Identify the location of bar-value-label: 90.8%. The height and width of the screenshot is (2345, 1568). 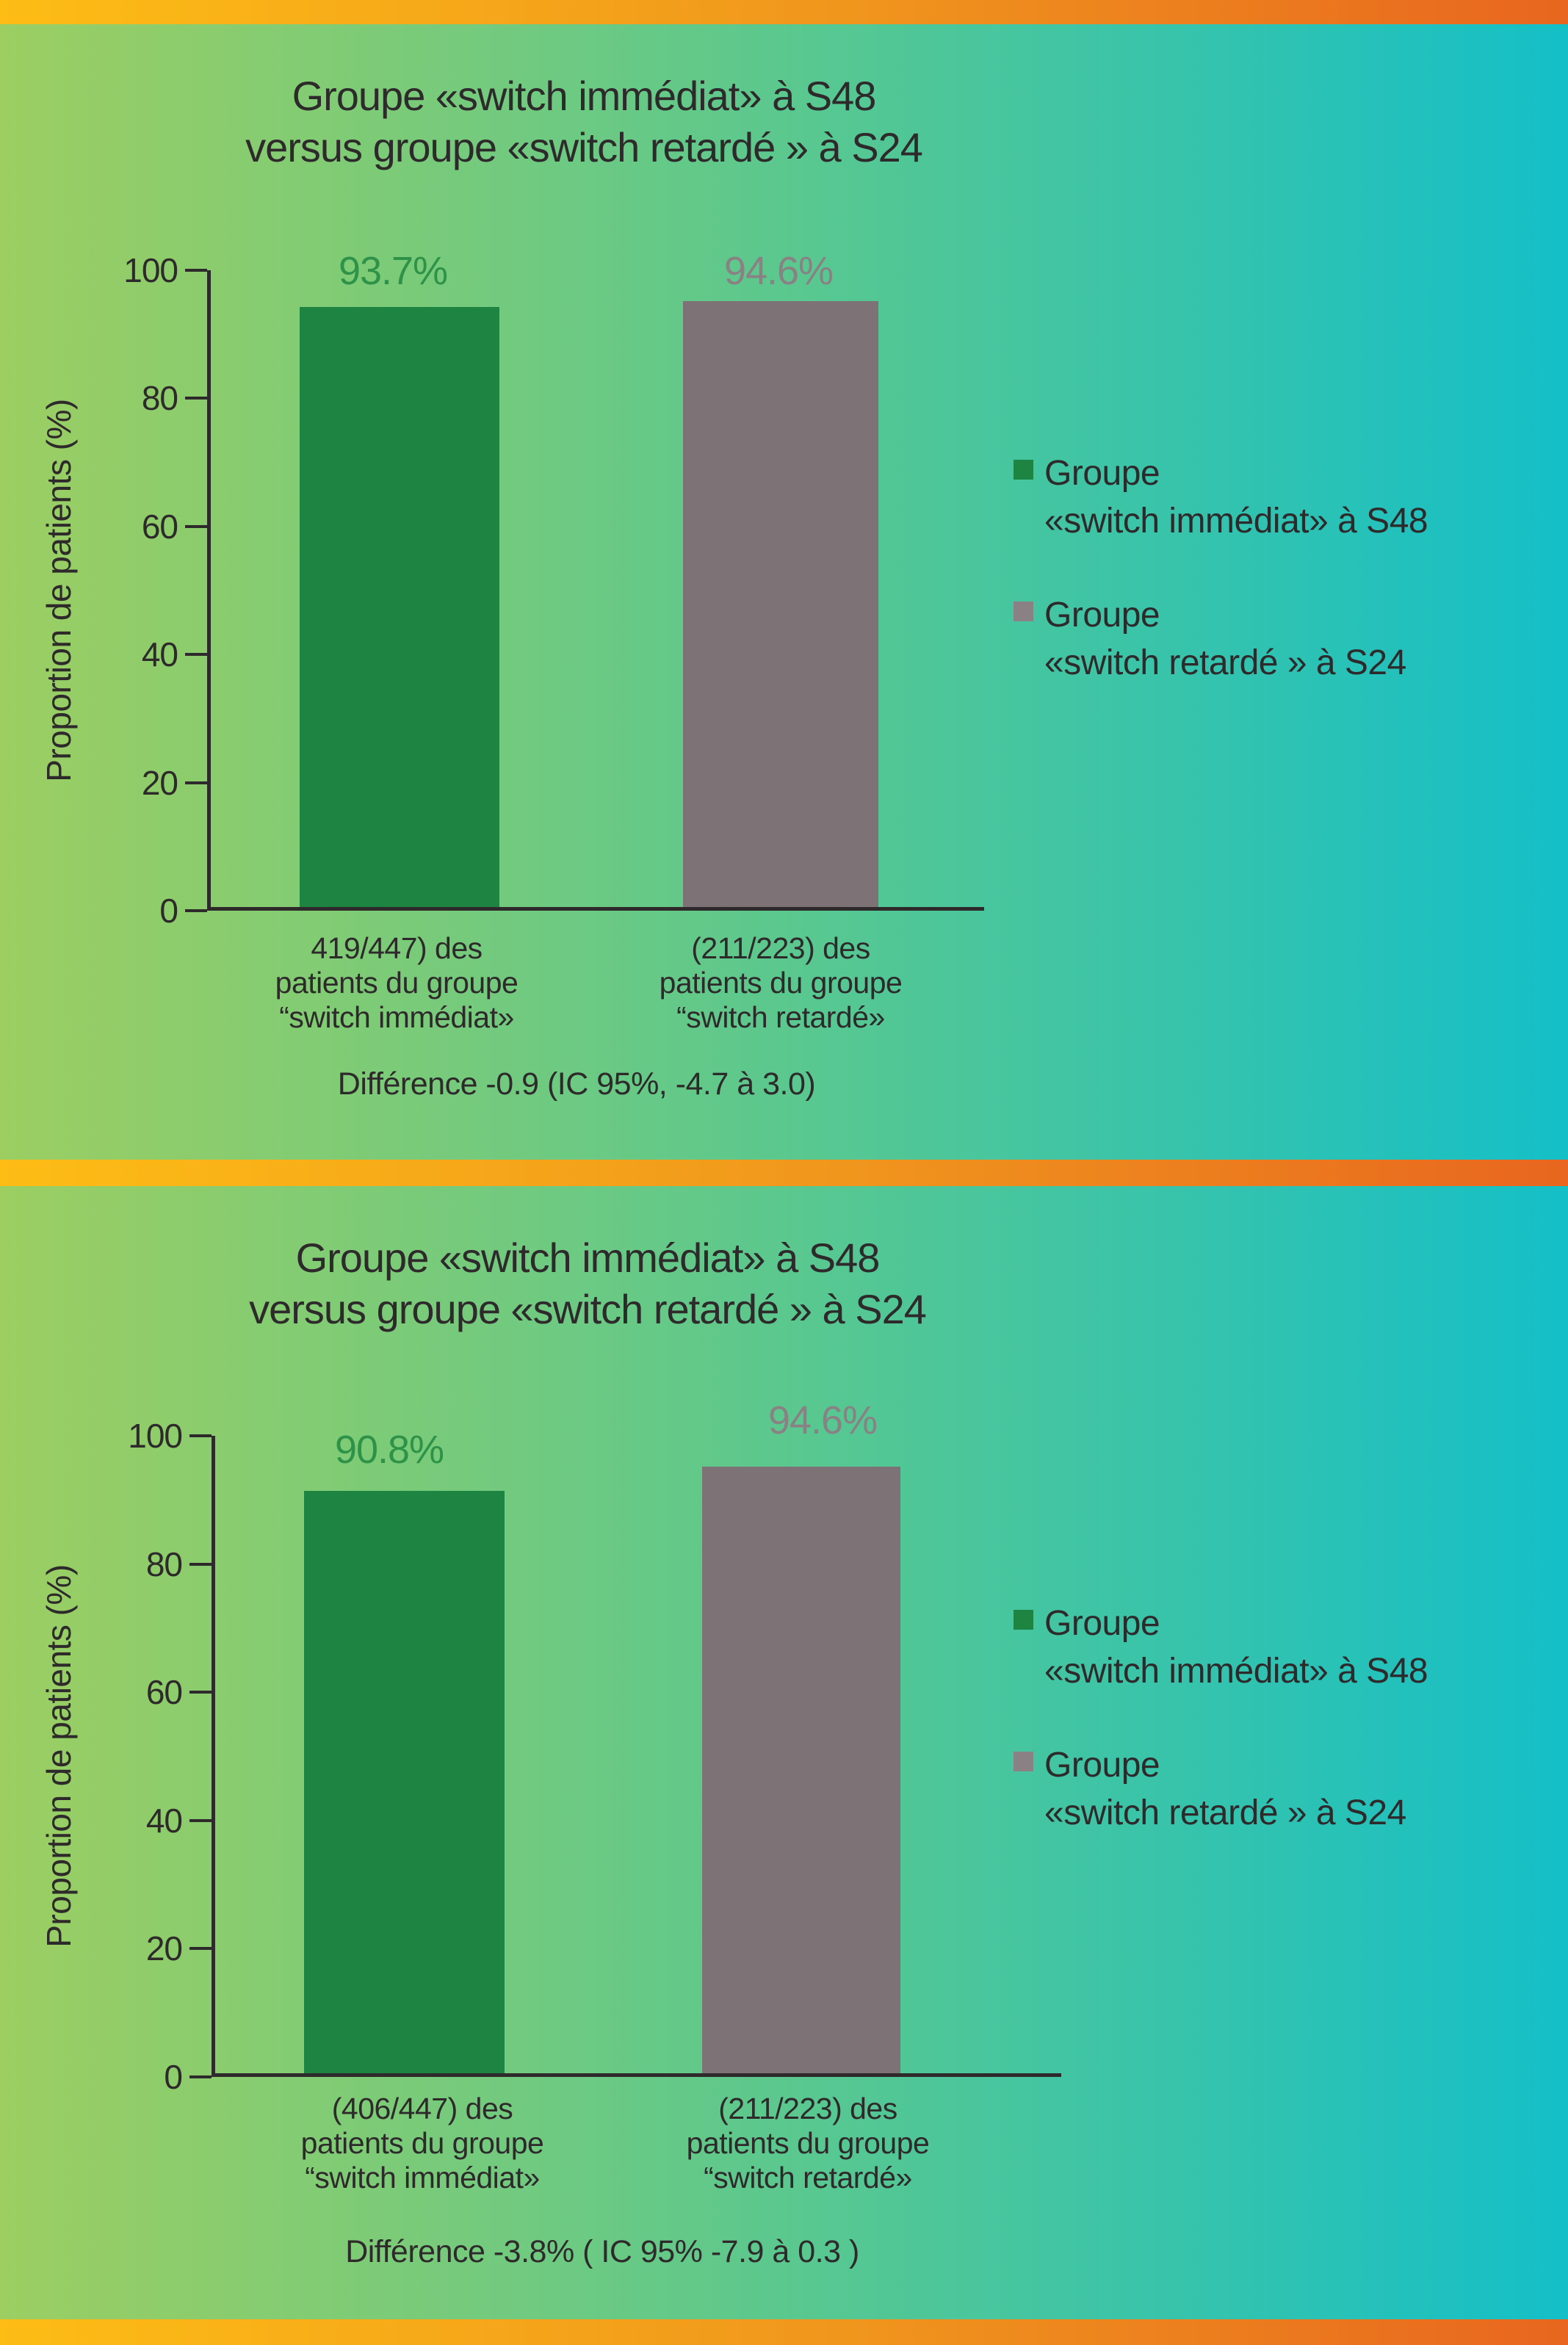
(389, 1450).